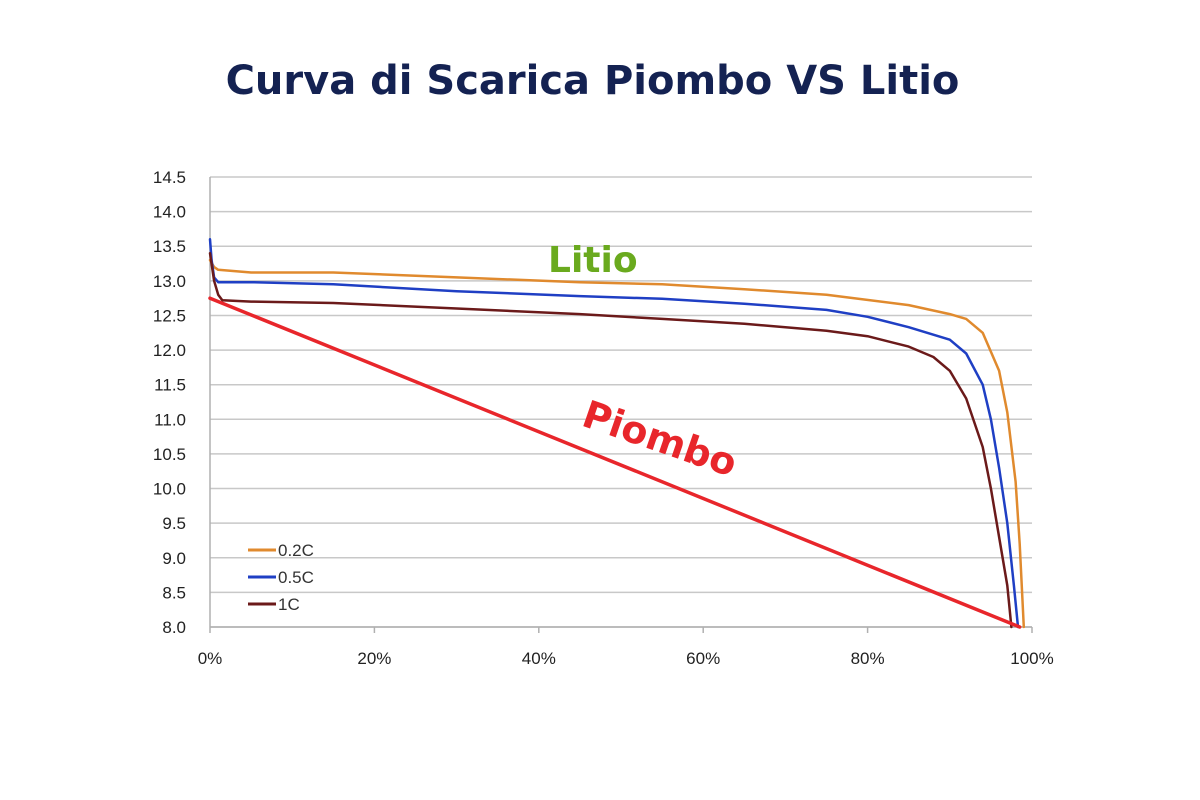  What do you see at coordinates (174, 523) in the screenshot?
I see `y-tick-label: 9.5` at bounding box center [174, 523].